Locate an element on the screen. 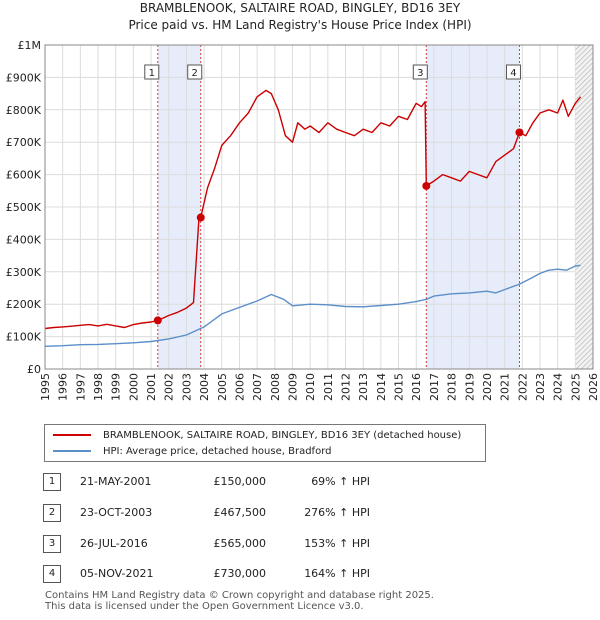 The image size is (600, 620). x-tick-label: 2000 is located at coordinates (133, 387).